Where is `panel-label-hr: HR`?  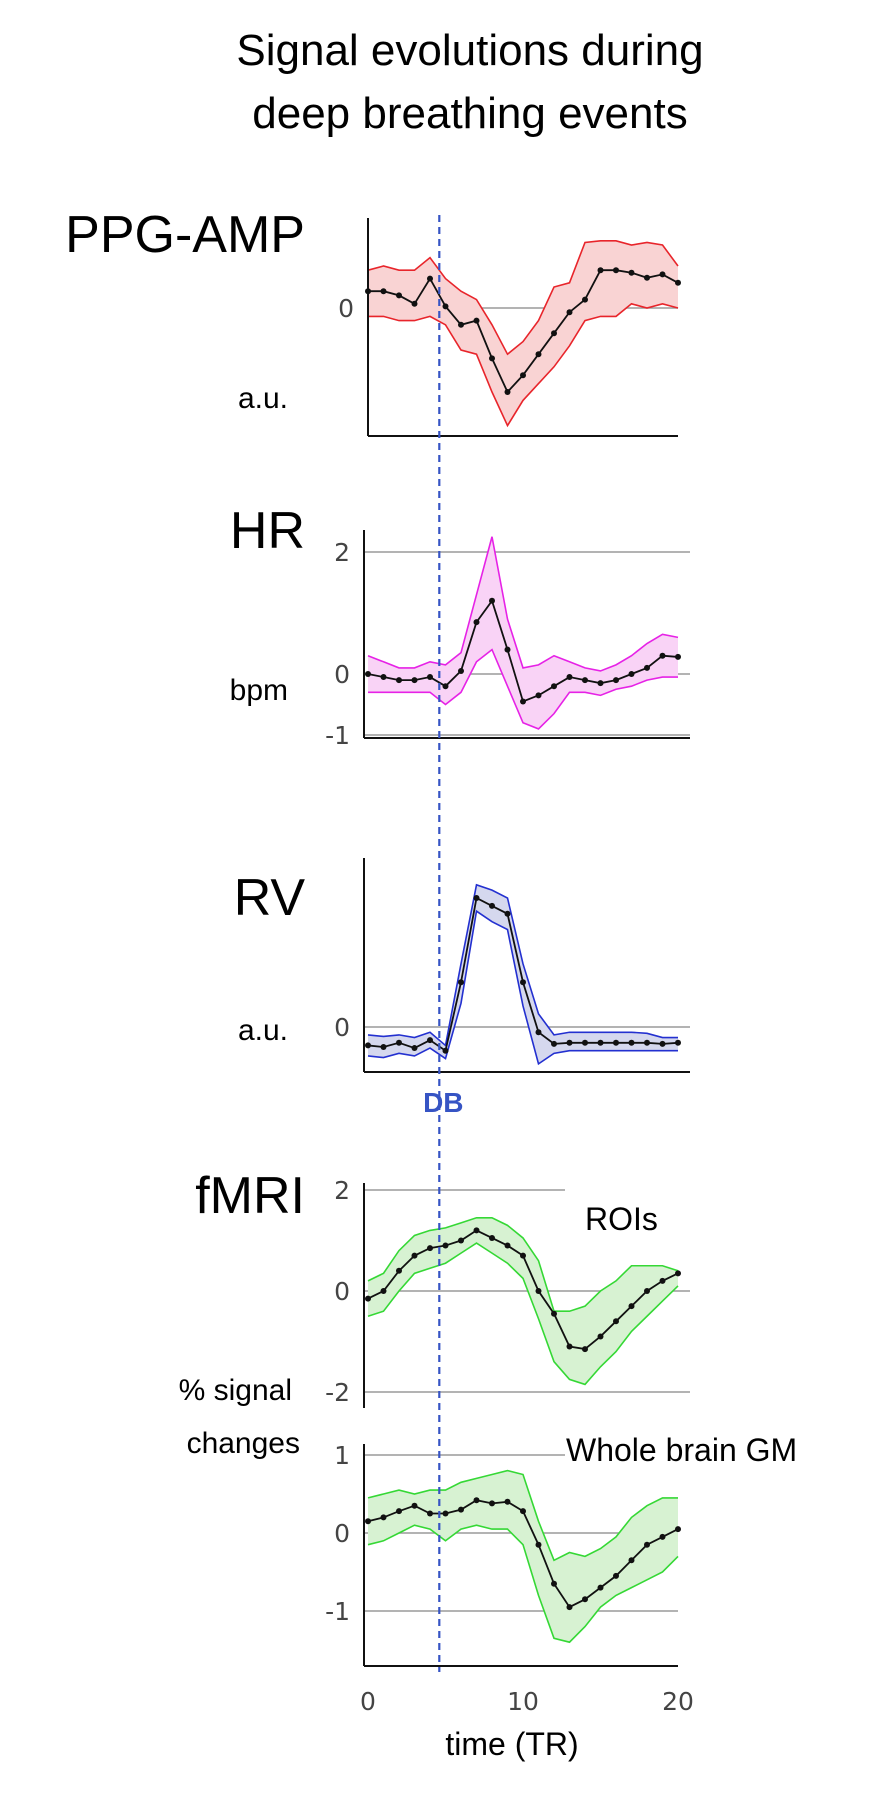 panel-label-hr: HR is located at coordinates (267, 531).